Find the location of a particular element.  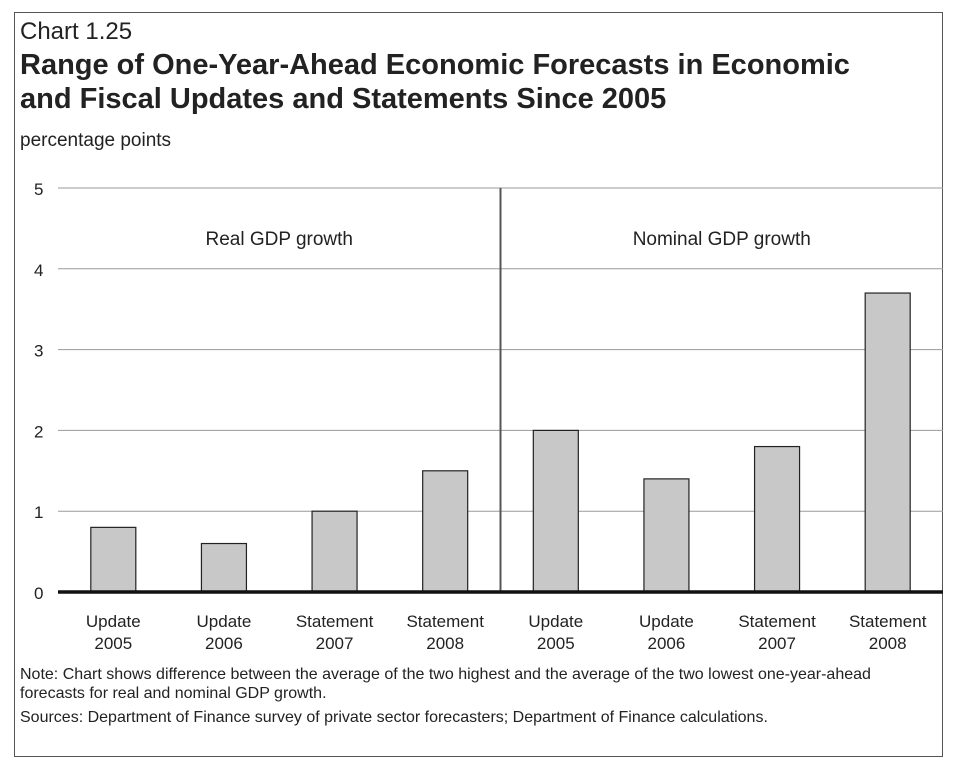

y-tick-label: 0 is located at coordinates (38, 593).